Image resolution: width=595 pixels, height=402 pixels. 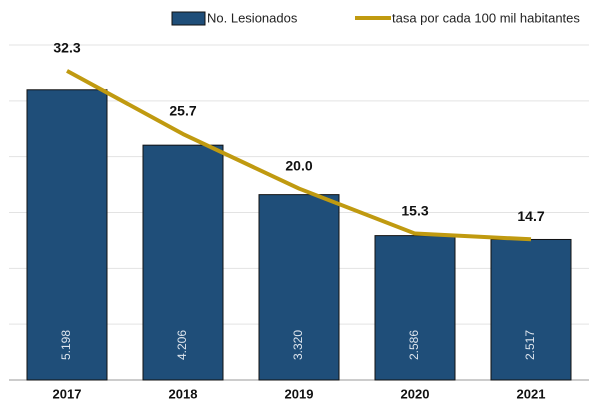 What do you see at coordinates (415, 393) in the screenshot?
I see `x-tick-label: 2020` at bounding box center [415, 393].